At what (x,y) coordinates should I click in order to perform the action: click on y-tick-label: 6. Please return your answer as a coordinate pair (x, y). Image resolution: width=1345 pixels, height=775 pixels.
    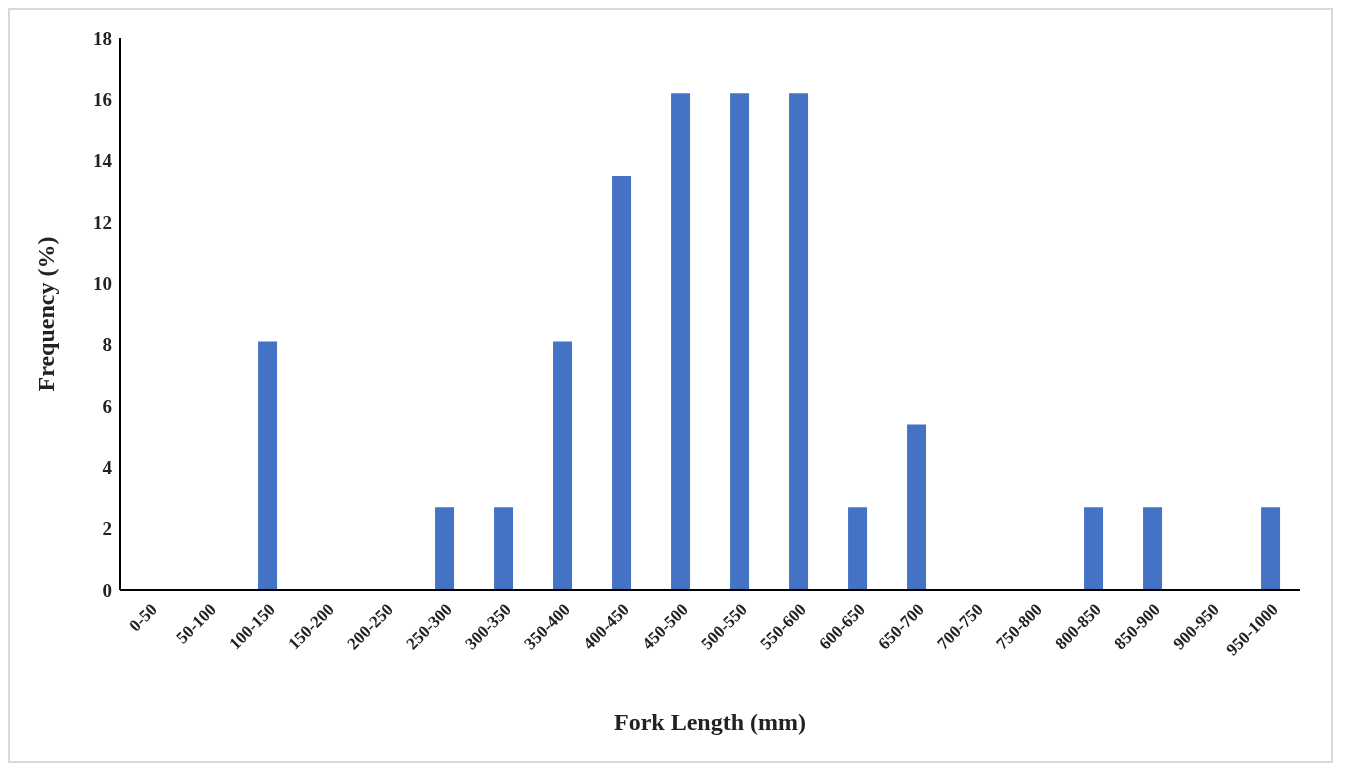
    Looking at the image, I should click on (107, 406).